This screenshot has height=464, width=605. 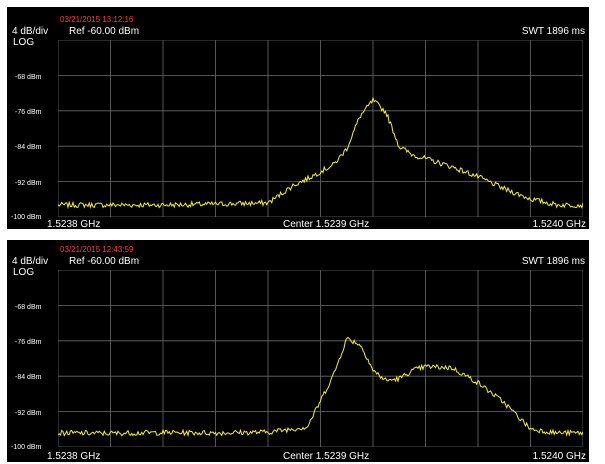 I want to click on timestamp: 03/21/2015 13:12:16, so click(x=97, y=19).